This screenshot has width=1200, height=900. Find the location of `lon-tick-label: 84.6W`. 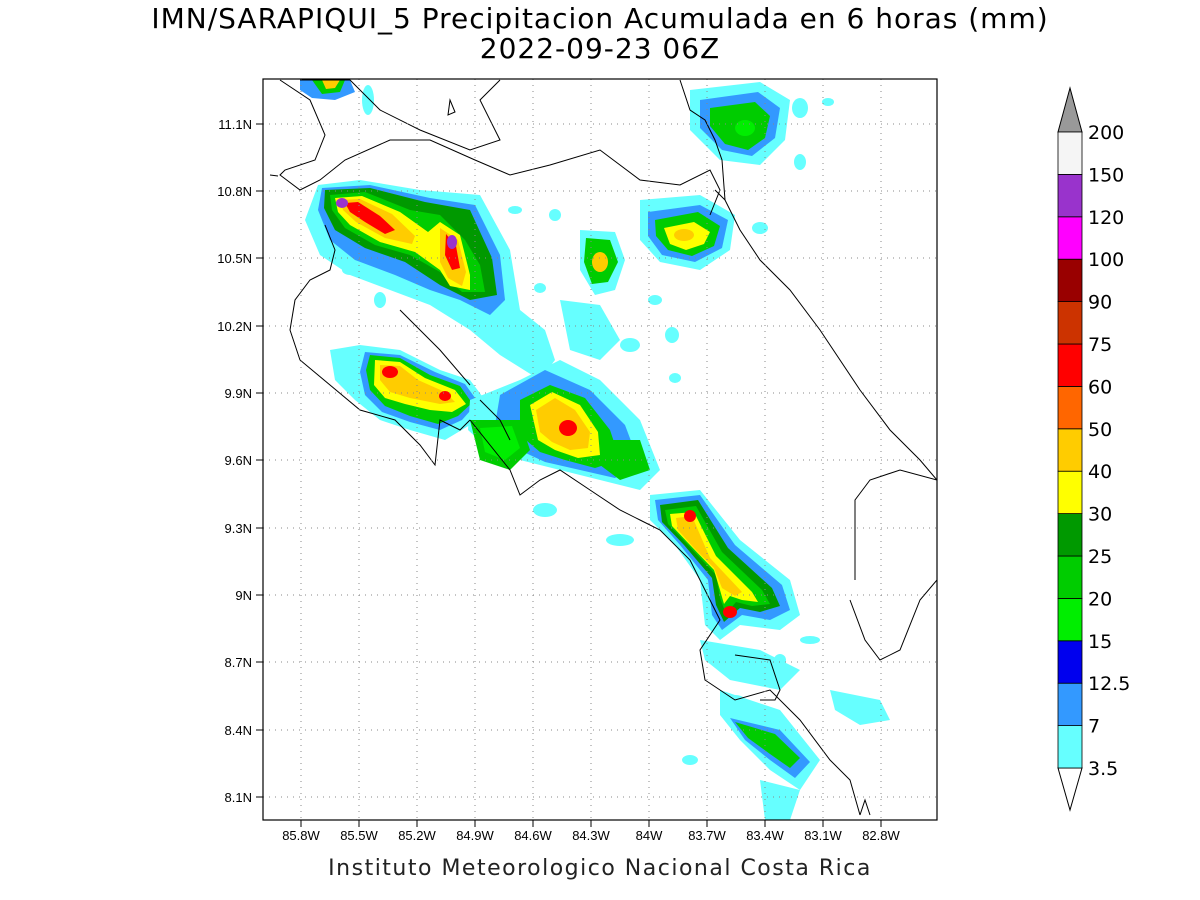

lon-tick-label: 84.6W is located at coordinates (533, 835).